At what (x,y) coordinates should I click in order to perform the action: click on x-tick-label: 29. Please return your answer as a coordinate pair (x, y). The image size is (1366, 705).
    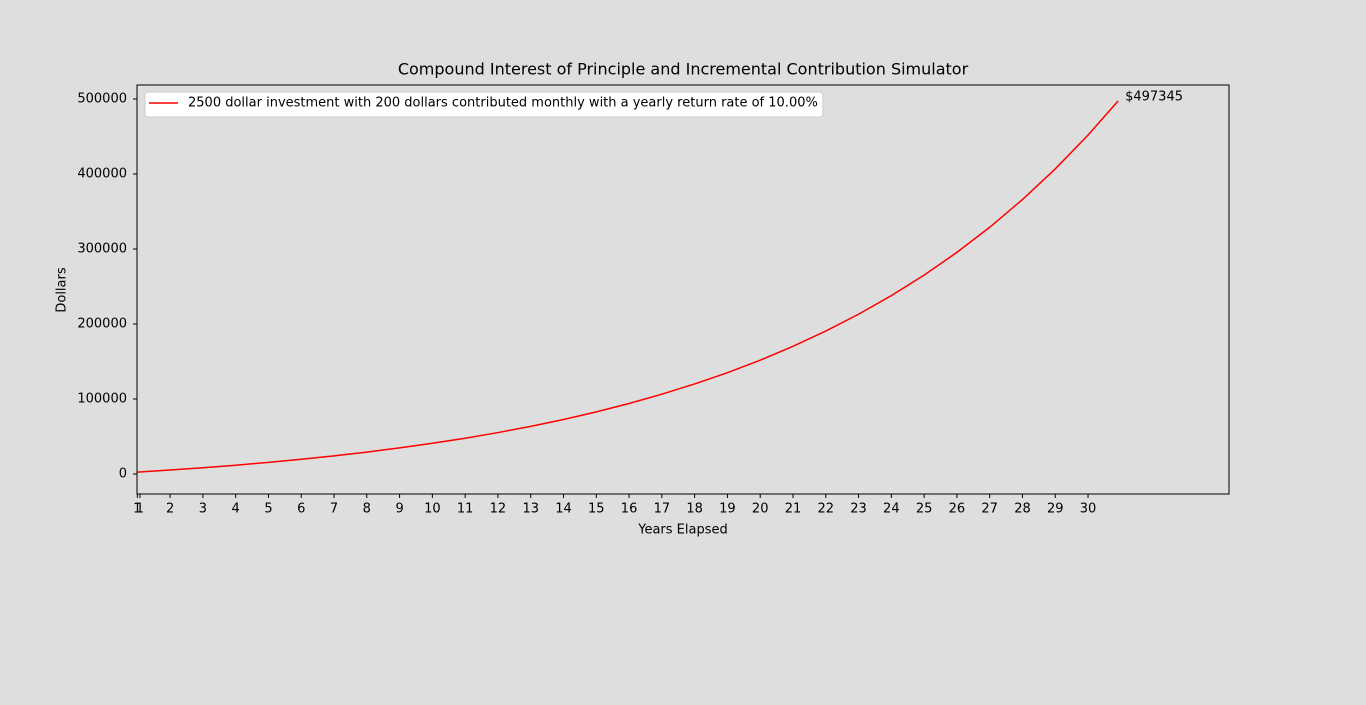
    Looking at the image, I should click on (1055, 509).